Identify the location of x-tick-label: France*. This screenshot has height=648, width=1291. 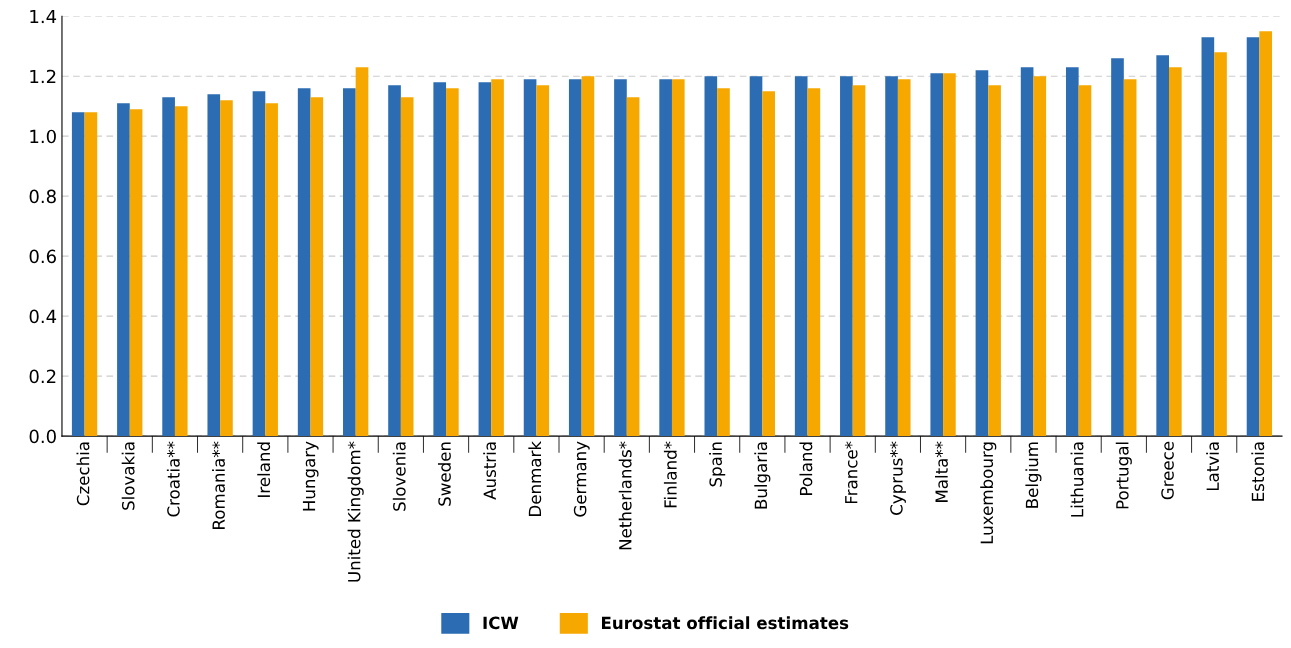
(851, 472).